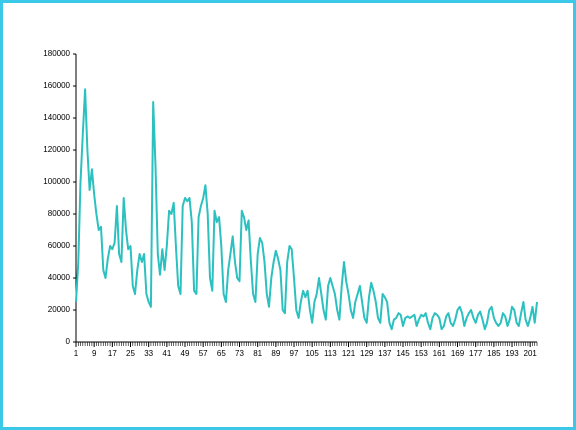 The width and height of the screenshot is (576, 430). What do you see at coordinates (166, 353) in the screenshot?
I see `x-tick-label: 41` at bounding box center [166, 353].